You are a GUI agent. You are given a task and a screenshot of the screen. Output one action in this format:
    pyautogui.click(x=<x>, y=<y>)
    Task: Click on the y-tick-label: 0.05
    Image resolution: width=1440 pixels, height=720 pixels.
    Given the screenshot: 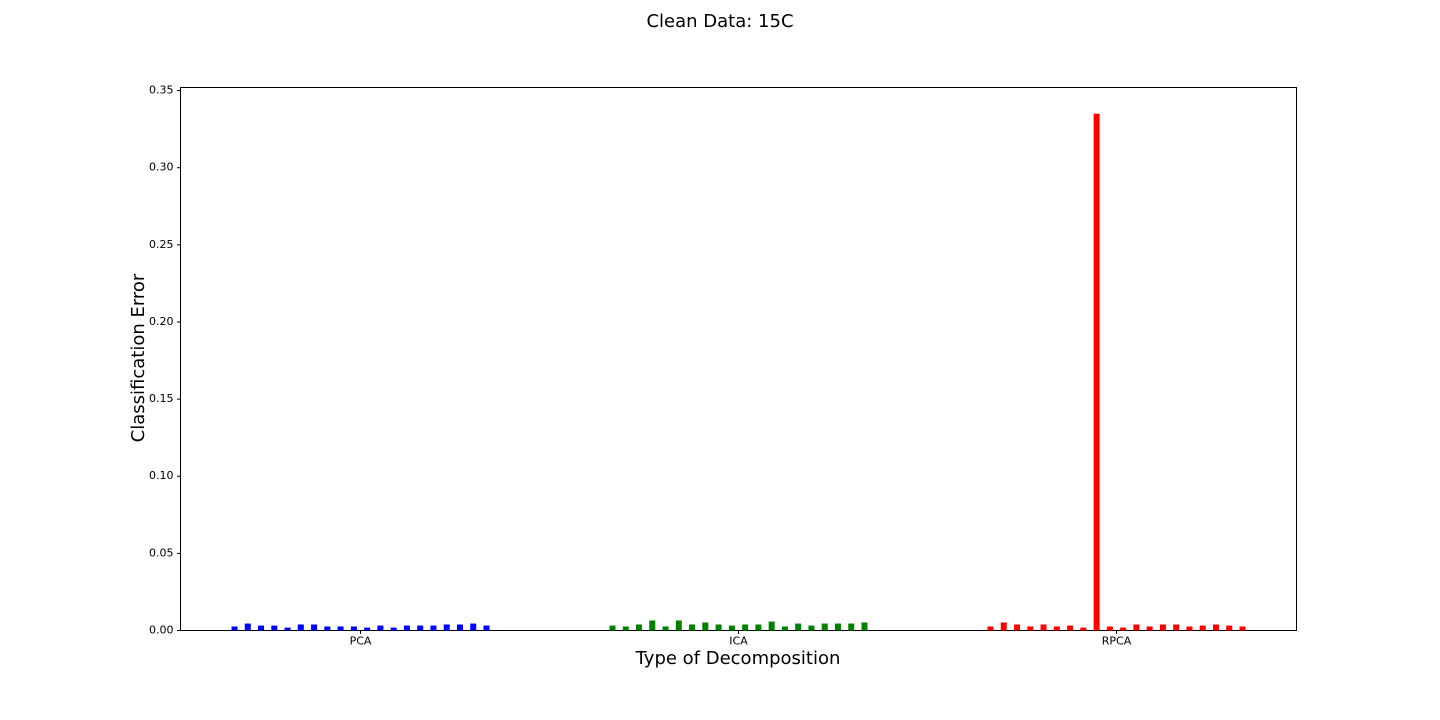 What is the action you would take?
    pyautogui.click(x=161, y=552)
    